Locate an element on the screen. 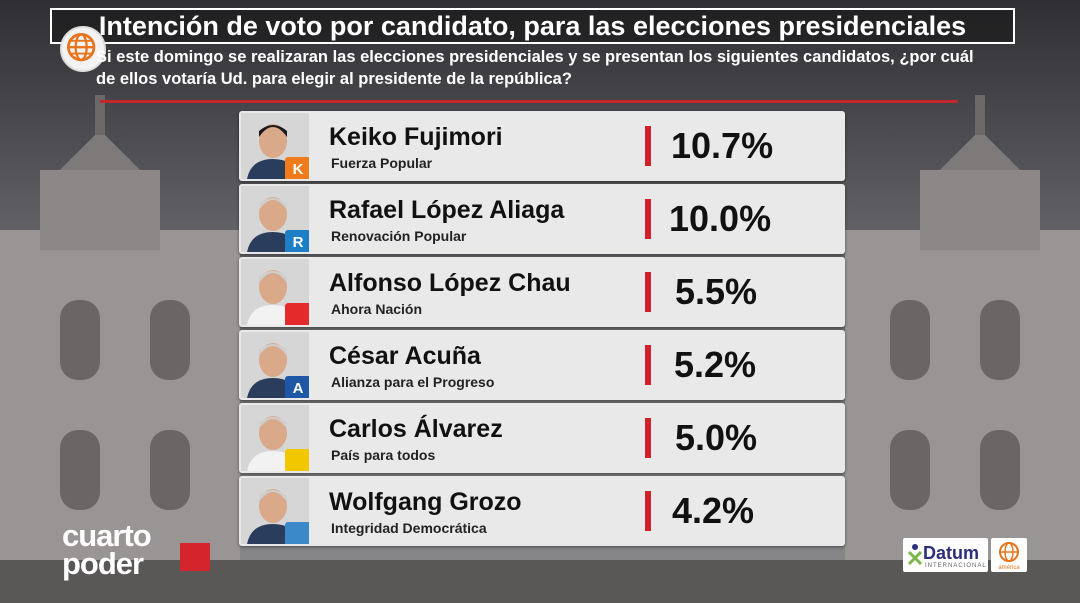  candidate-photo: R is located at coordinates (275, 219).